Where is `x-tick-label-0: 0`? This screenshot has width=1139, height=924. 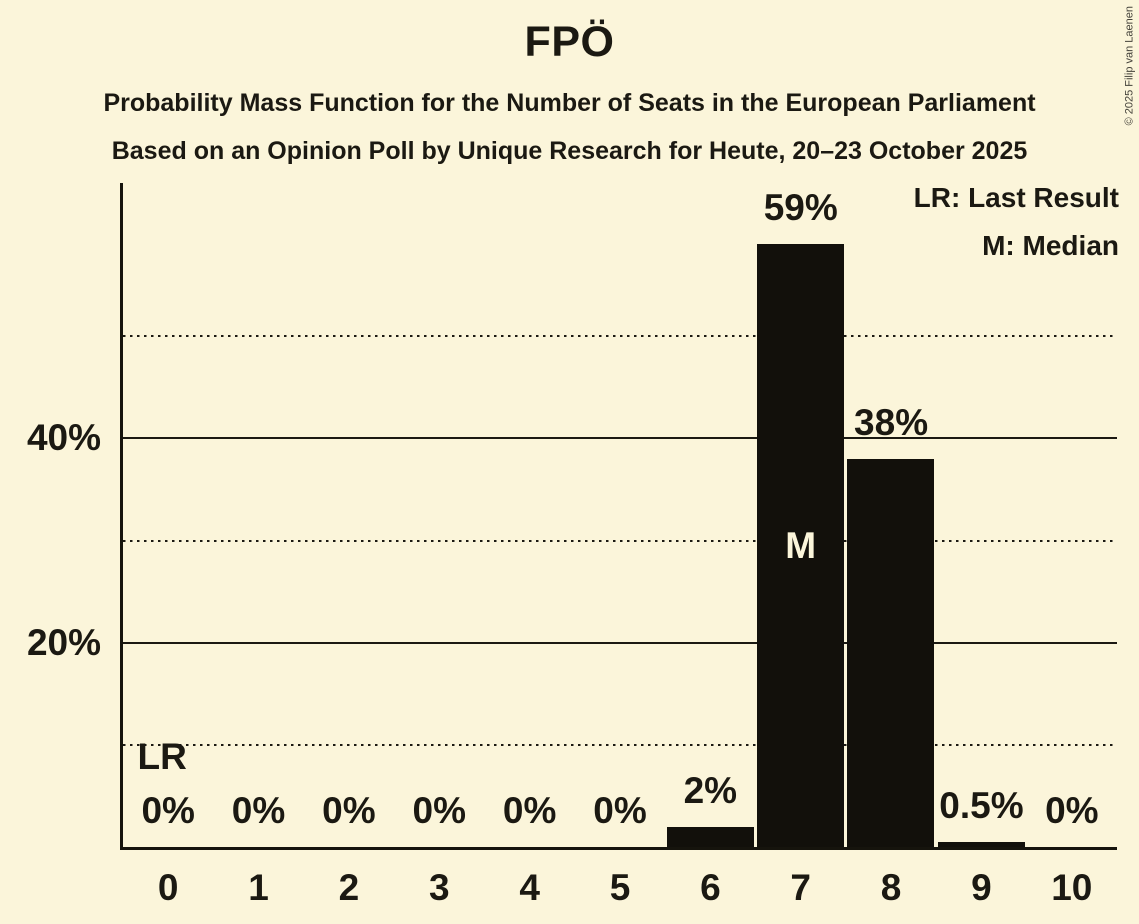
x-tick-label-0: 0 is located at coordinates (168, 887).